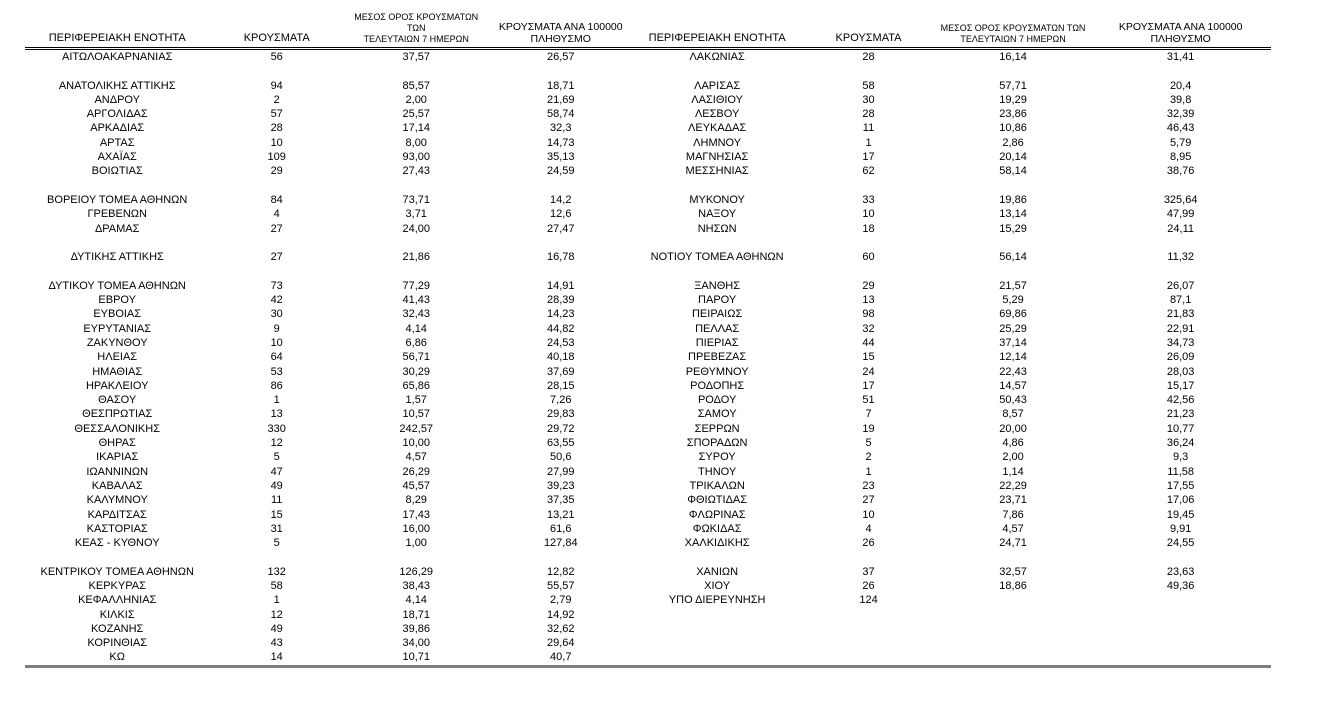  I want to click on right-cases-cell: 44, so click(868, 342).